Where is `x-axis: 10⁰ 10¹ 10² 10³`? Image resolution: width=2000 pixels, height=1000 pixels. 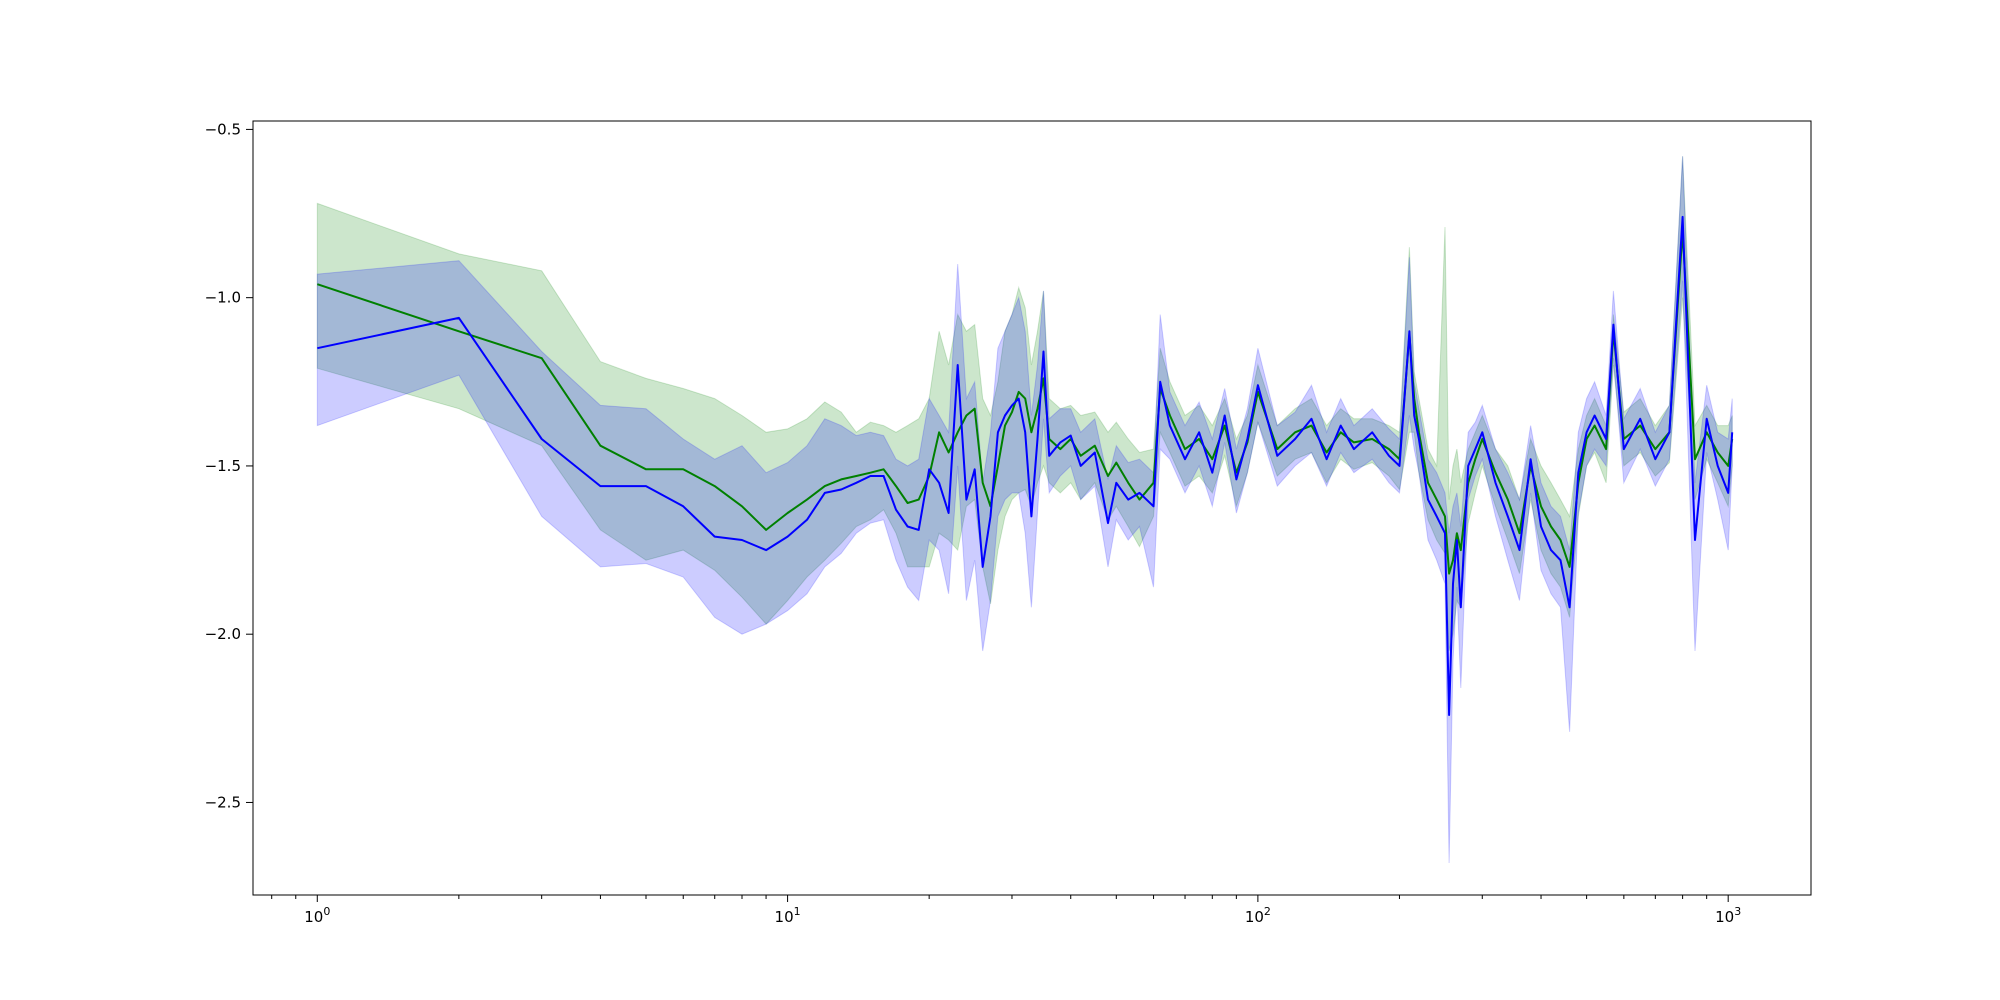 x-axis: 10⁰ 10¹ 10² 10³ is located at coordinates (1006, 910).